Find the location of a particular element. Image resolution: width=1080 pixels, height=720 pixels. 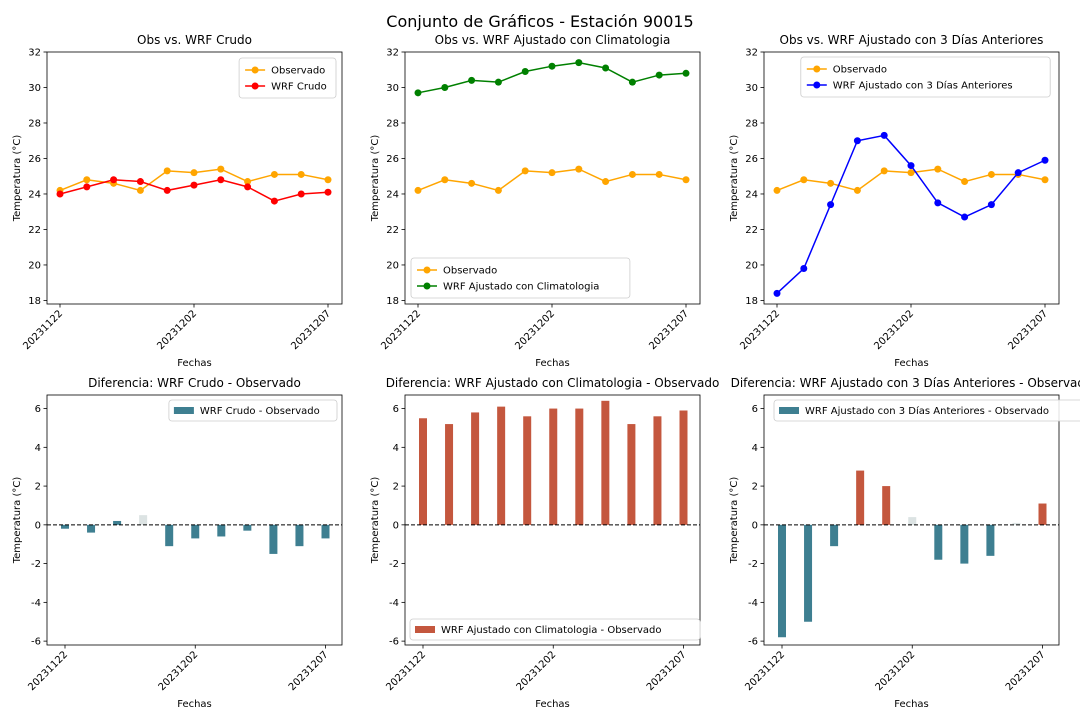

series-line is located at coordinates (911, 214).